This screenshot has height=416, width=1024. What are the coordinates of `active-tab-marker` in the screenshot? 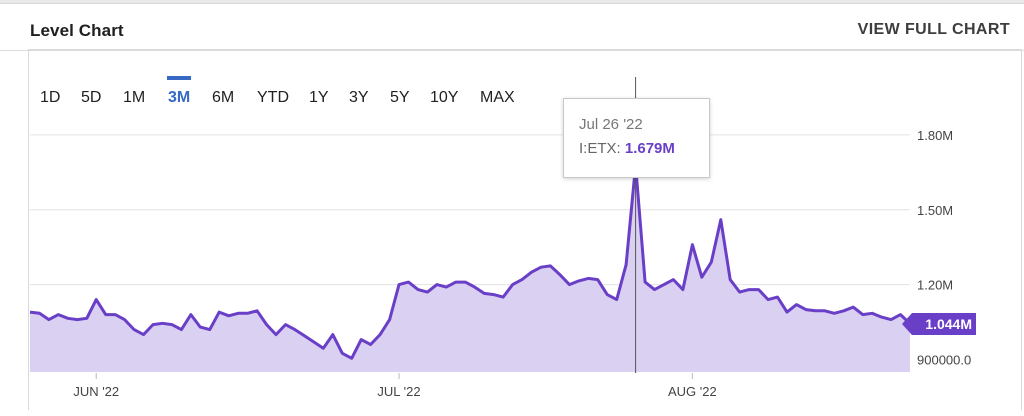 It's located at (179, 78).